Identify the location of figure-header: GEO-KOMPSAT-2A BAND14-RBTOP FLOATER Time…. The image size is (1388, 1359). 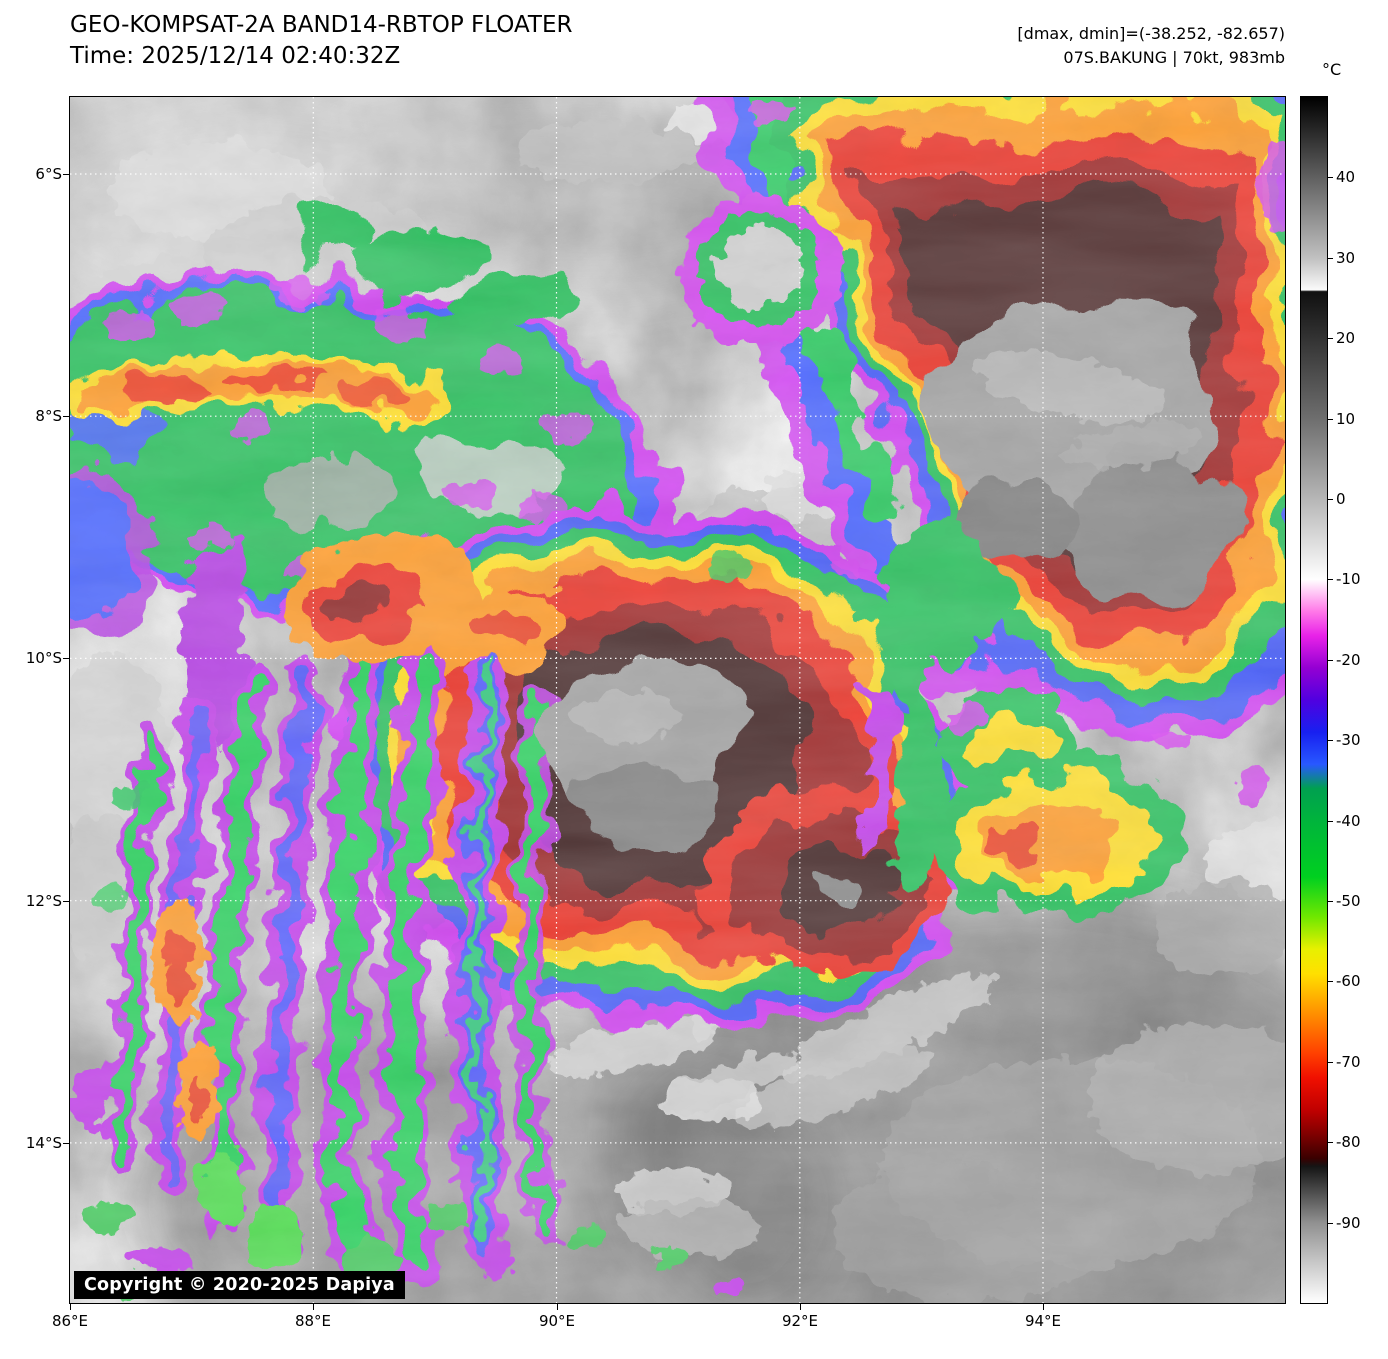
(321, 41).